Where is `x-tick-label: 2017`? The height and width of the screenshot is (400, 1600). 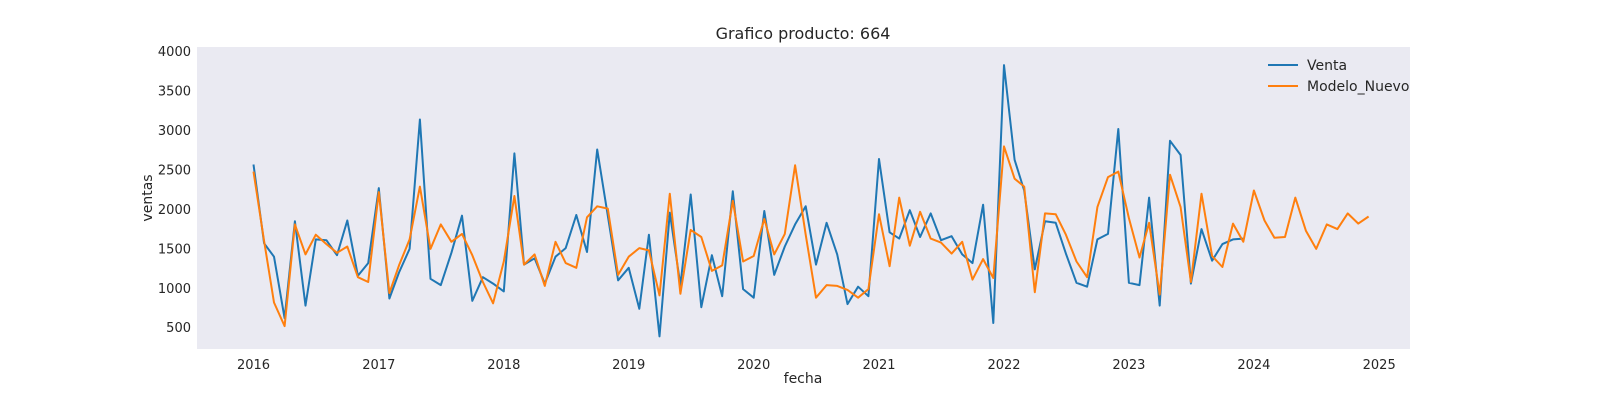
x-tick-label: 2017 is located at coordinates (378, 365).